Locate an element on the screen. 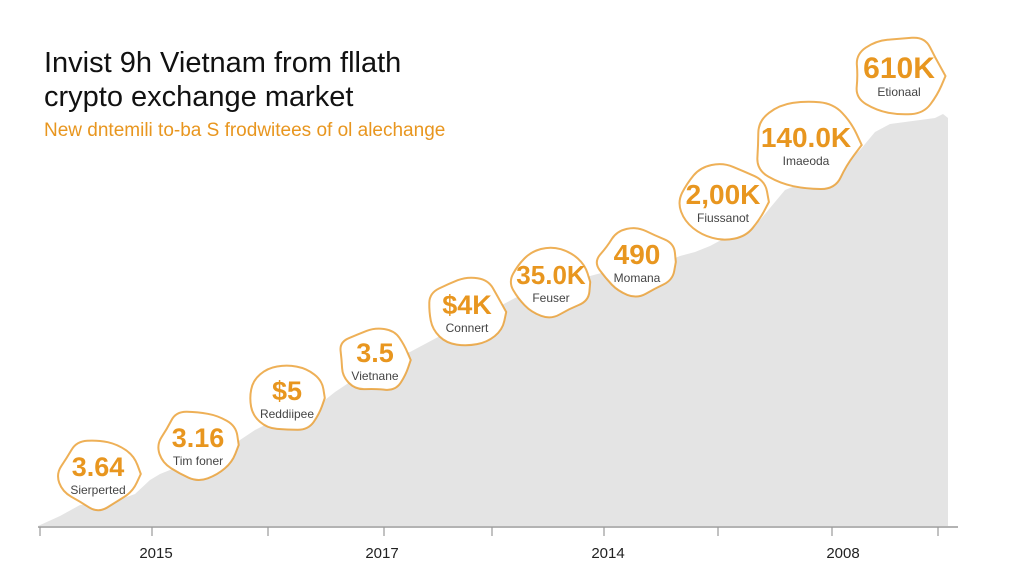 The image size is (1024, 576). annotation-value: 3.16 is located at coordinates (198, 438).